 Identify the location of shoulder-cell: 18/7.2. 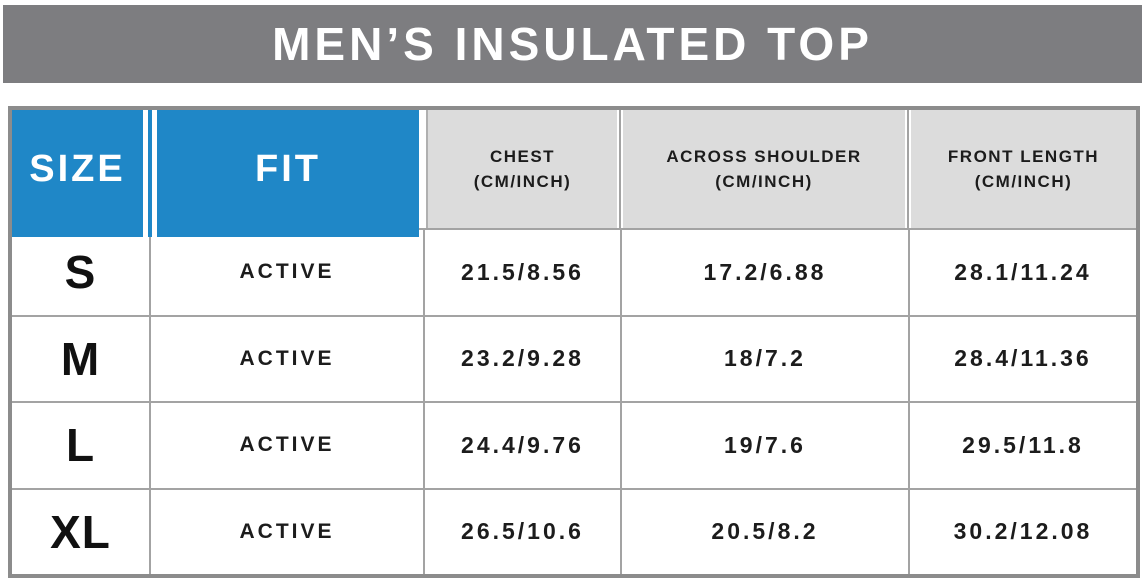
(765, 358).